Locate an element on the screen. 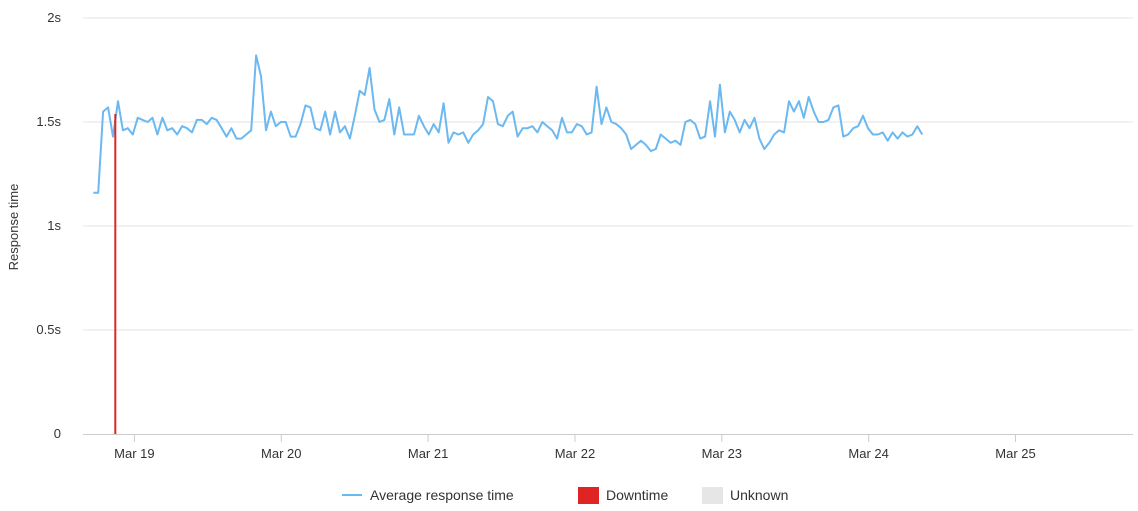  legend-item: Average response time is located at coordinates (428, 495).